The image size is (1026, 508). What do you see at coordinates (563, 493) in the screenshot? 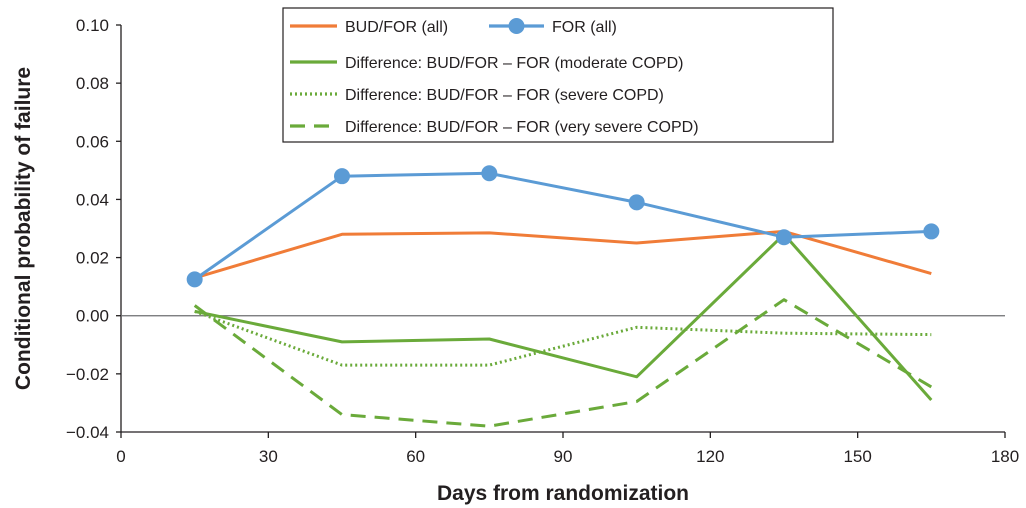
I see `x-axis-title: Days from randomization` at bounding box center [563, 493].